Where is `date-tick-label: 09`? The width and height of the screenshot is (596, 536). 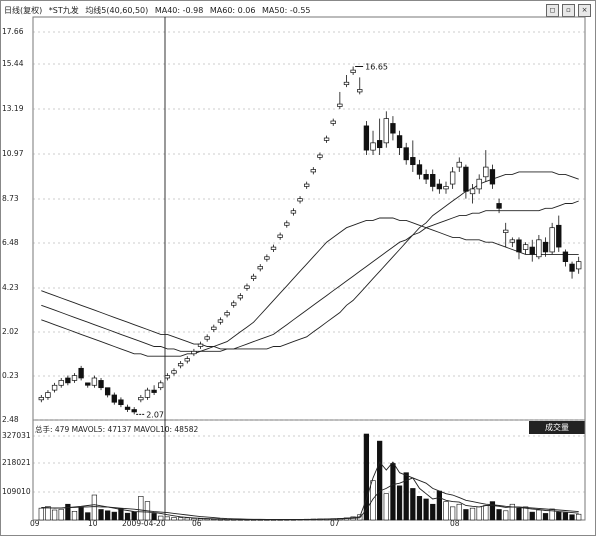 date-tick-label: 09 is located at coordinates (35, 523).